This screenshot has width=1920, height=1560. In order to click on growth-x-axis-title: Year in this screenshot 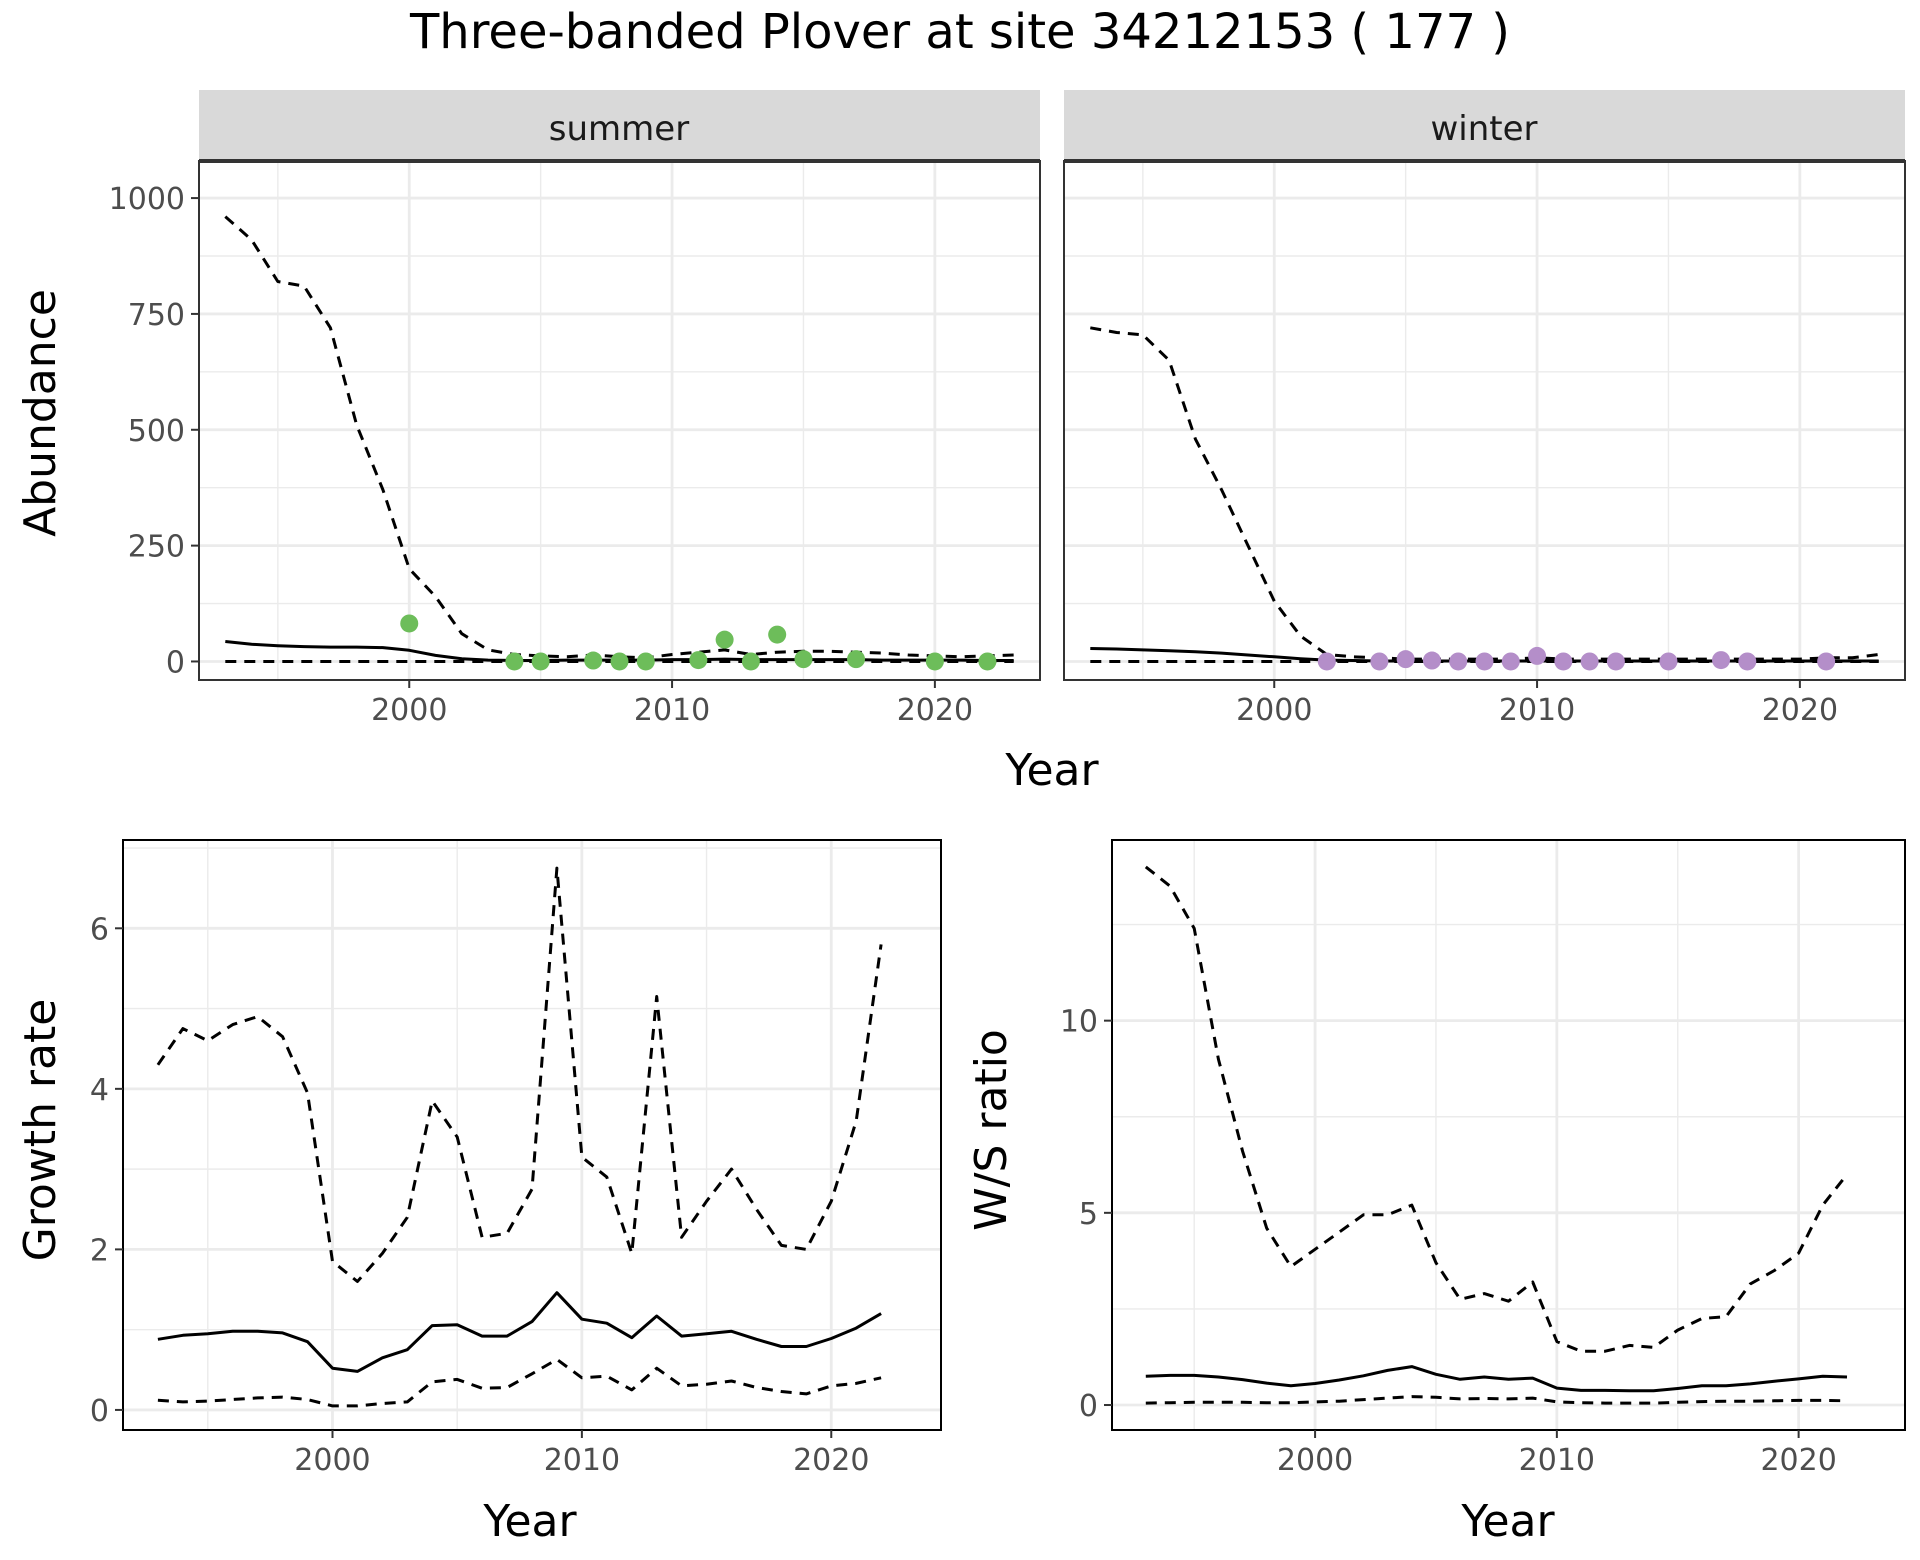, I will do `click(529, 1521)`.